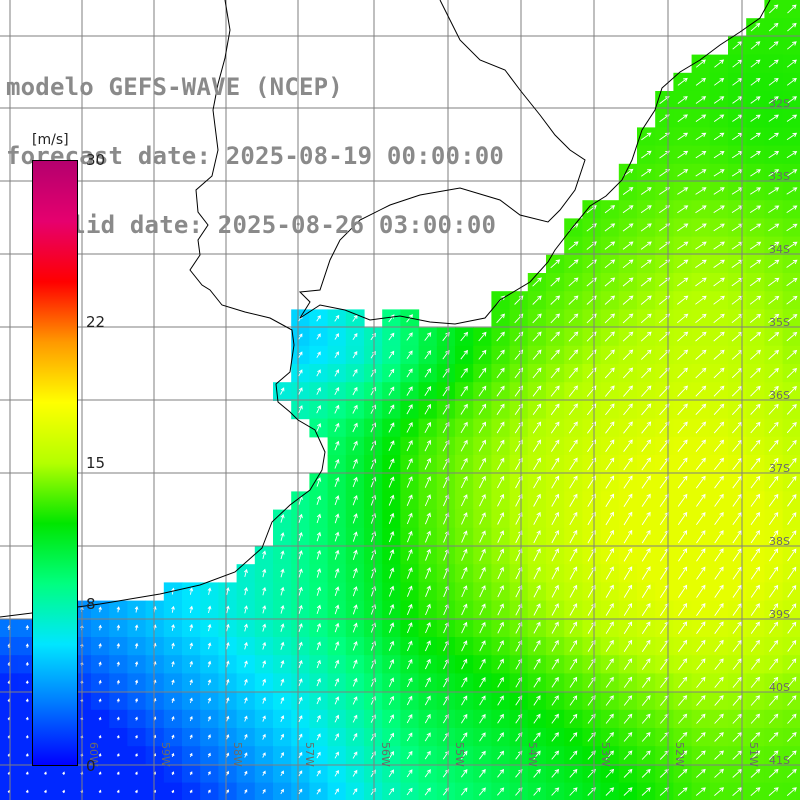 The height and width of the screenshot is (804, 800). What do you see at coordinates (779, 687) in the screenshot?
I see `latitude-label: 40S` at bounding box center [779, 687].